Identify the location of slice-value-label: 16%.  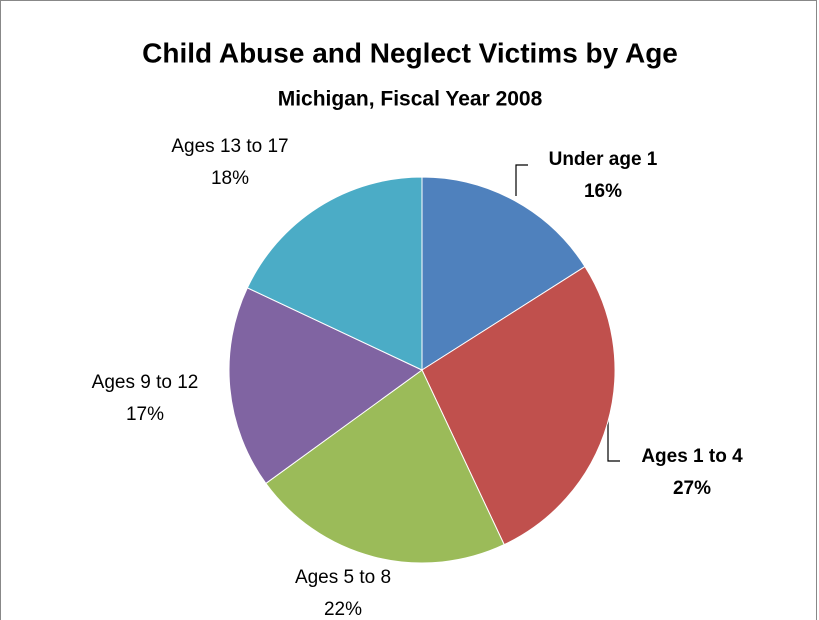
(603, 191).